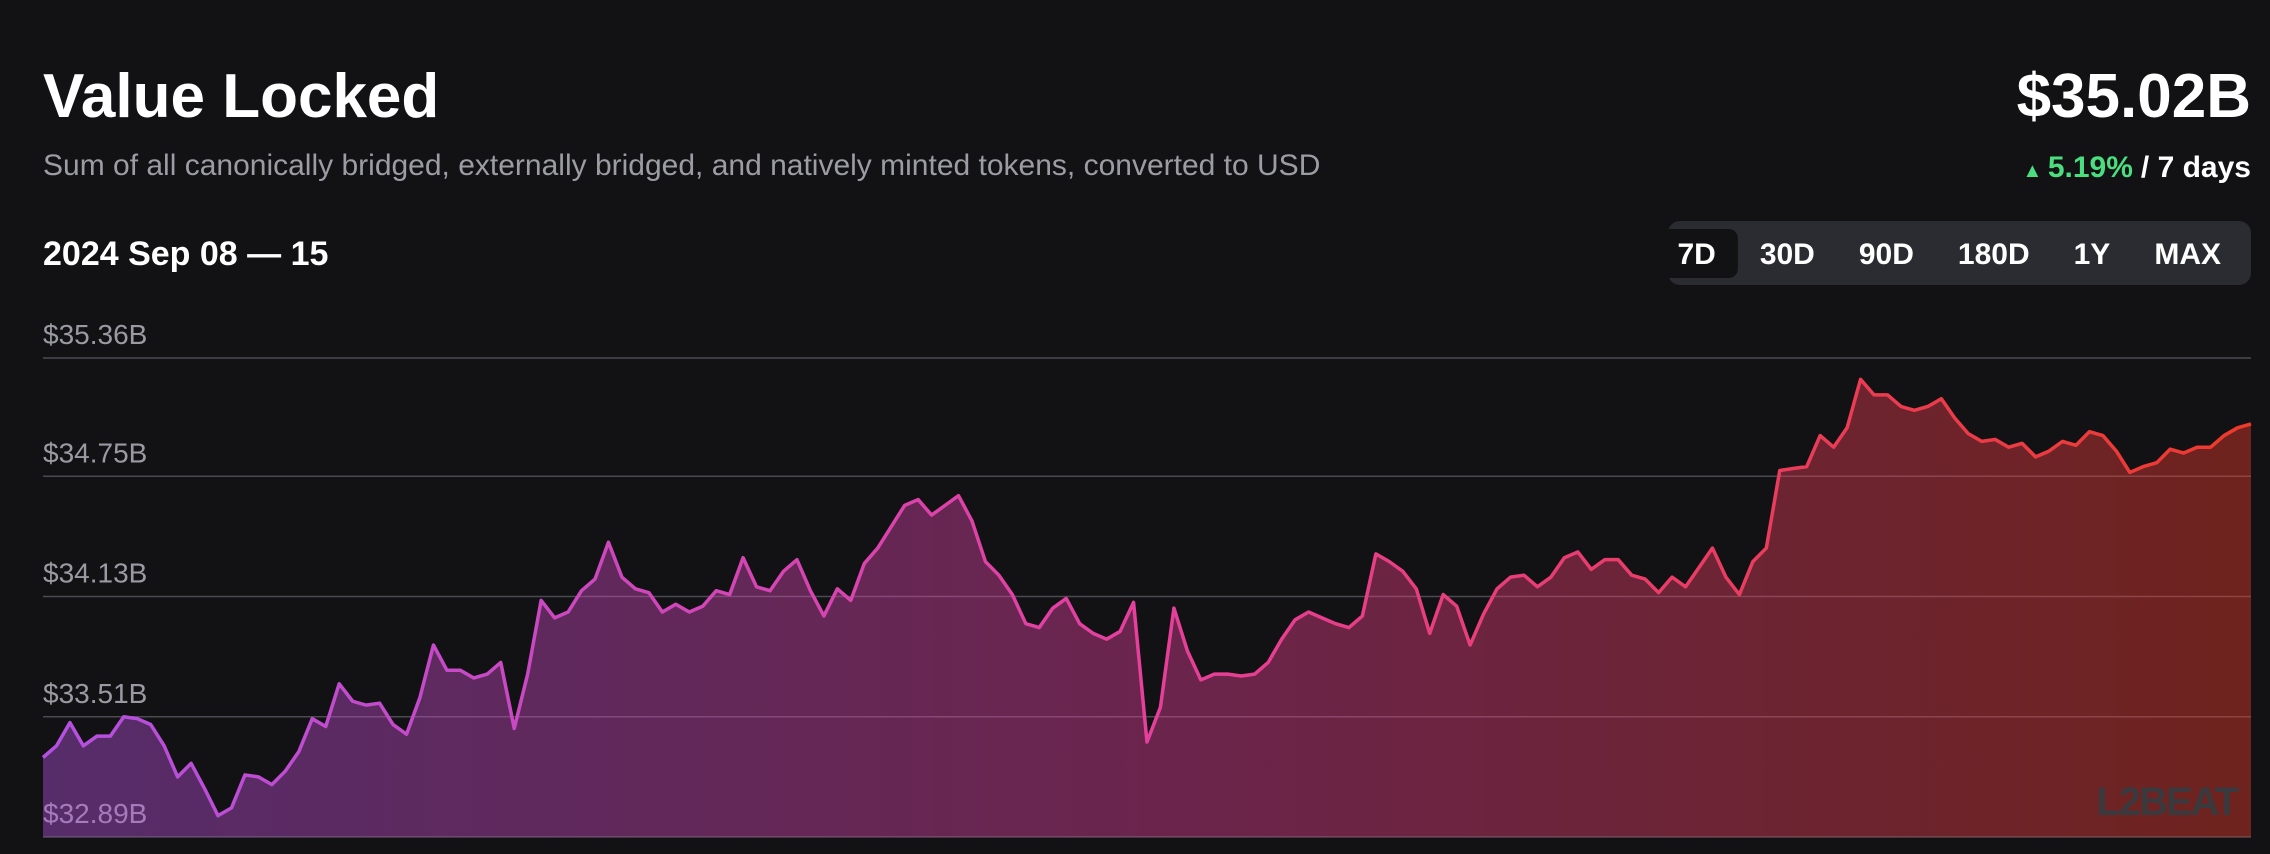 The width and height of the screenshot is (2270, 854). I want to click on range-button-label: 7D, so click(1696, 254).